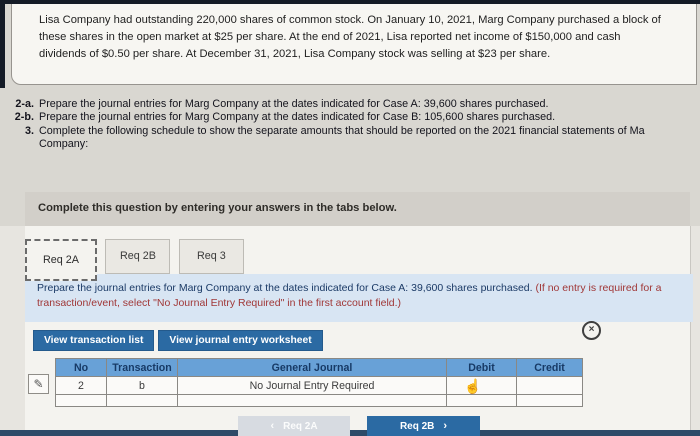  Describe the element at coordinates (64, 144) in the screenshot. I see `requirement-3-continued: Company:` at that location.